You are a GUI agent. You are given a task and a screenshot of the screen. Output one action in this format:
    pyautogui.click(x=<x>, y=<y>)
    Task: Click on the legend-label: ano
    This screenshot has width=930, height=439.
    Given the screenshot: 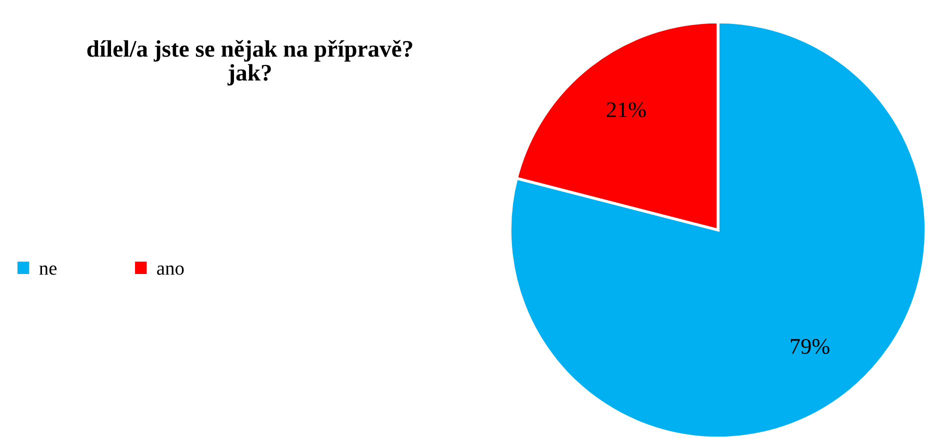 What is the action you would take?
    pyautogui.click(x=170, y=270)
    